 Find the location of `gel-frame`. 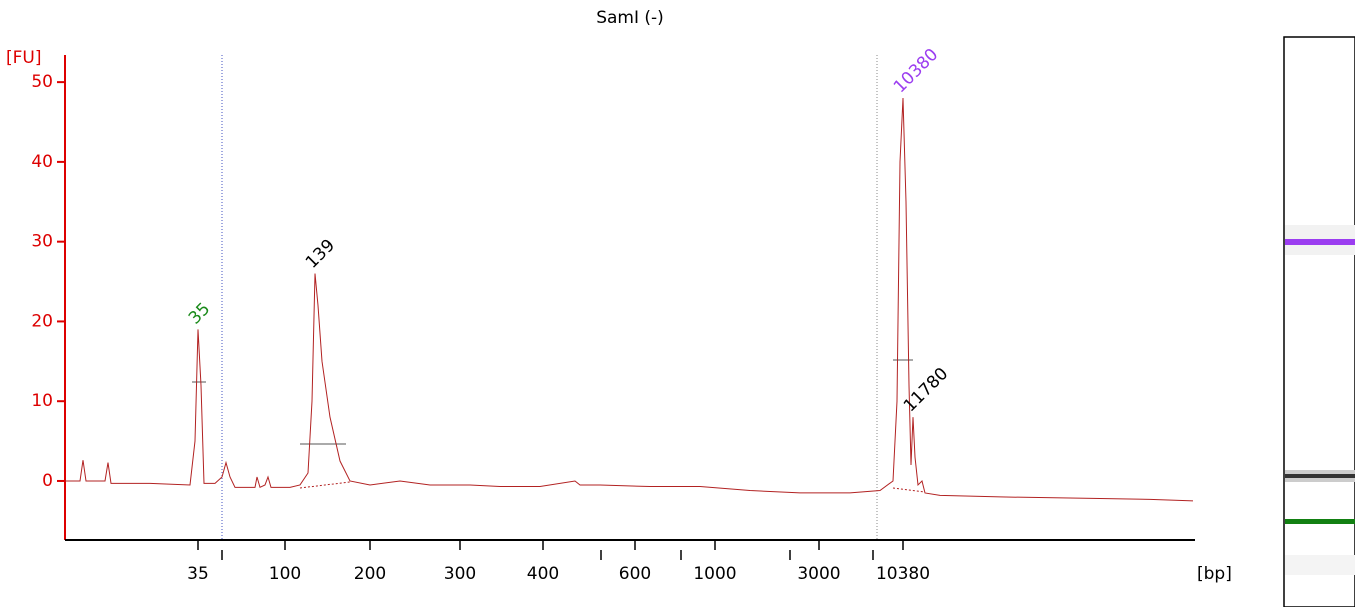

gel-frame is located at coordinates (1319, 322).